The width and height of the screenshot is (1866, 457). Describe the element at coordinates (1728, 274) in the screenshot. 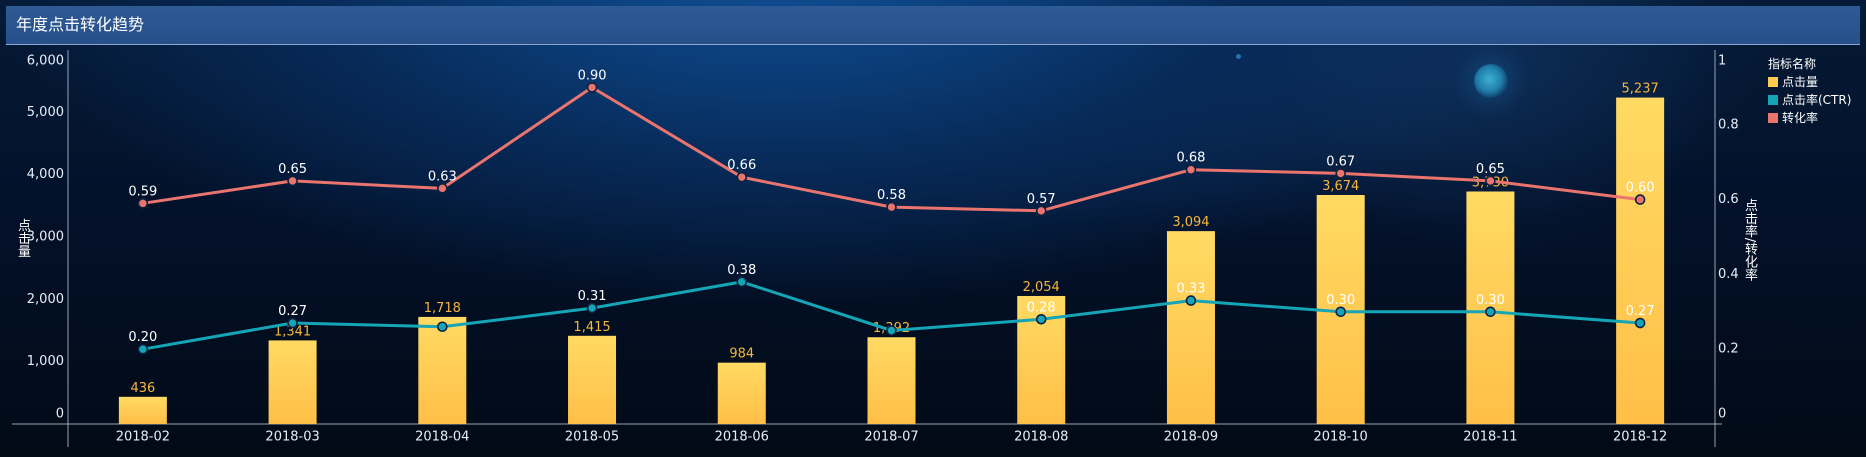

I see `right-y-tick-label: 0.4` at that location.